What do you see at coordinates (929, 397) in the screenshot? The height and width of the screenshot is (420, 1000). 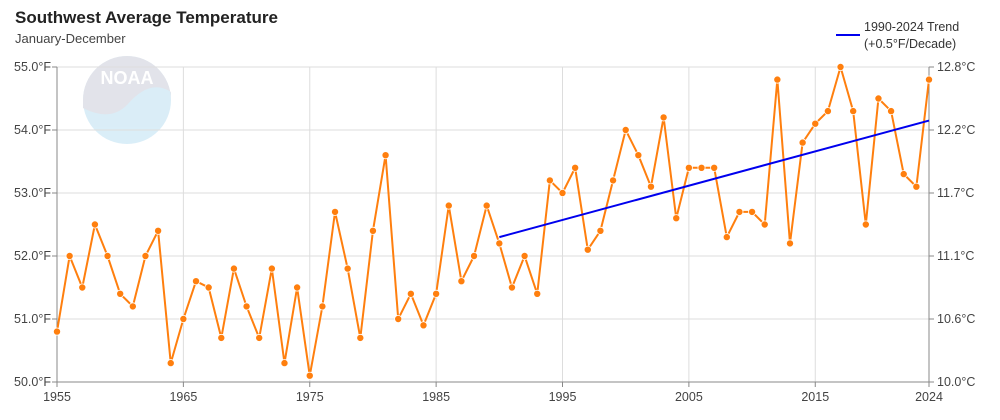 I see `x-tick-label: 2024` at bounding box center [929, 397].